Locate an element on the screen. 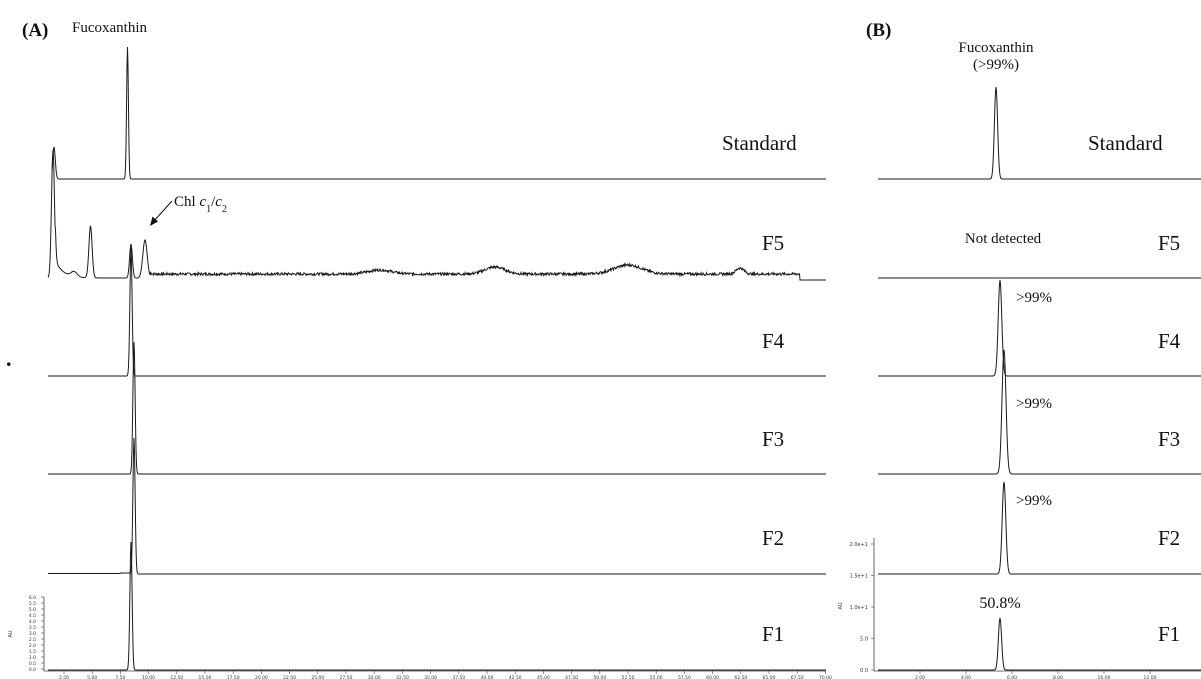 This screenshot has height=679, width=1201. panel-a-x-tick-label: 57.50 is located at coordinates (684, 677).